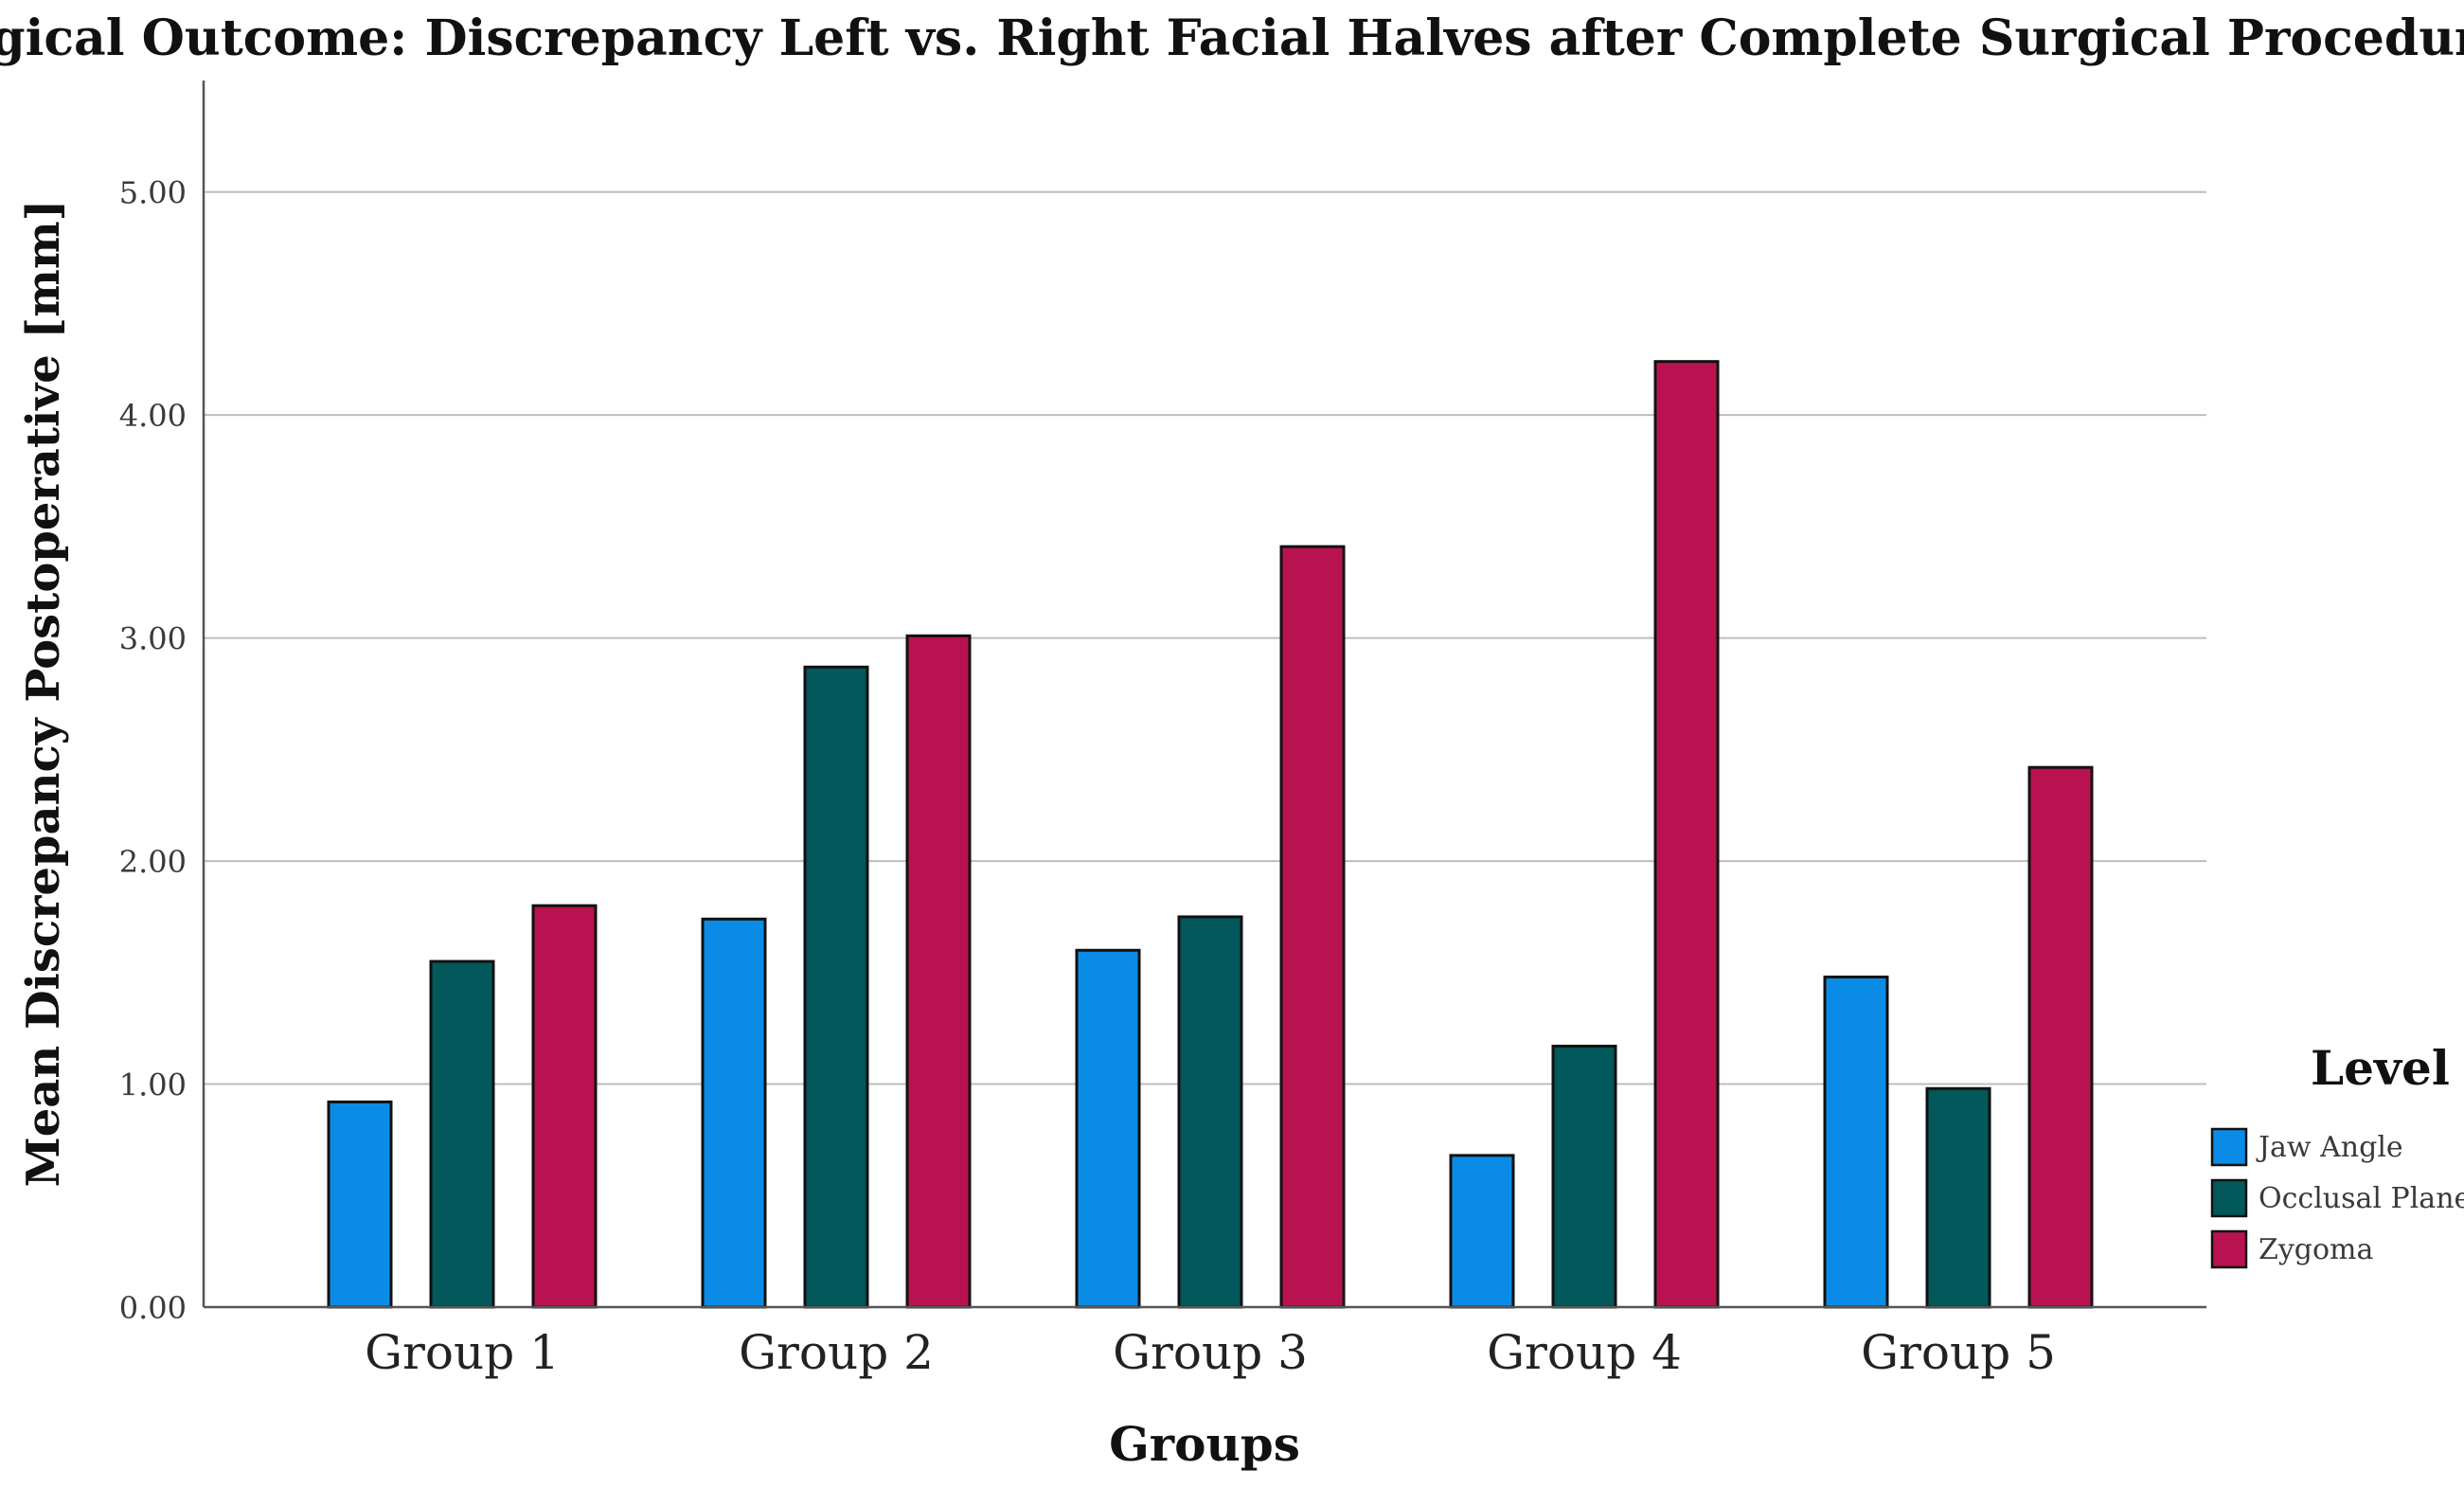  What do you see at coordinates (2316, 1249) in the screenshot?
I see `legend-label: Zygoma` at bounding box center [2316, 1249].